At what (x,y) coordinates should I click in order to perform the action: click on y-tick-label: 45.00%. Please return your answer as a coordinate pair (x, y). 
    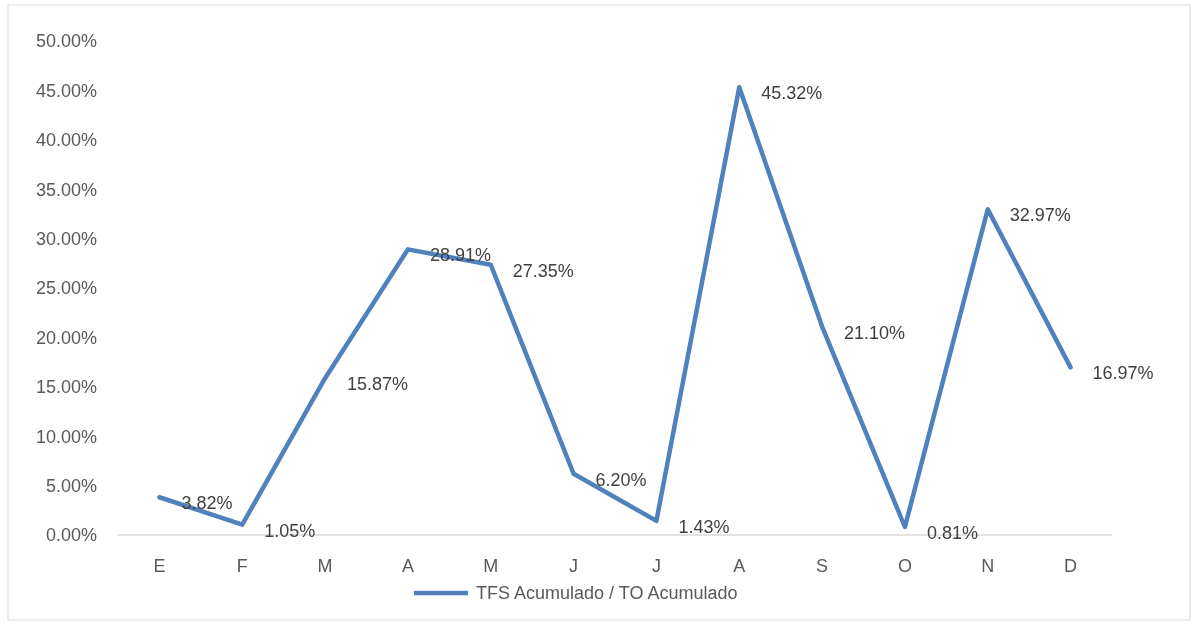
    Looking at the image, I should click on (66, 90).